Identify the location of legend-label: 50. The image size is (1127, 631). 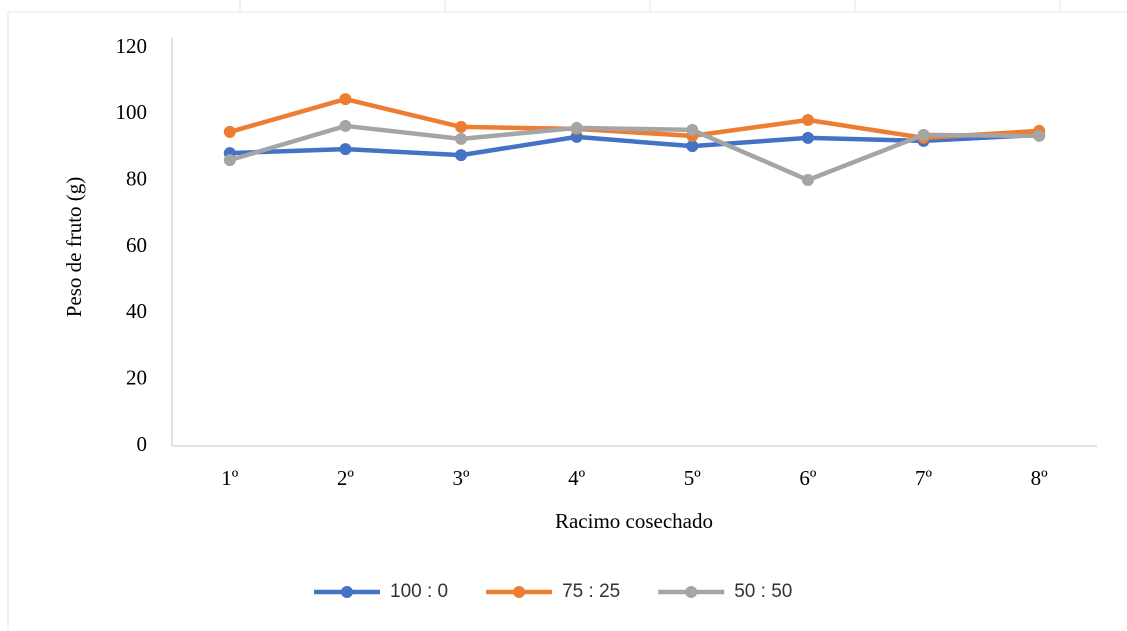
(763, 591).